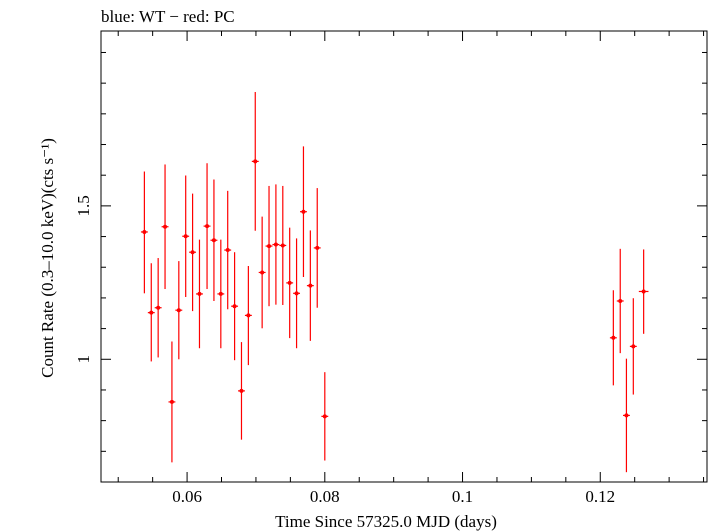 The width and height of the screenshot is (709, 532). Describe the element at coordinates (600, 496) in the screenshot. I see `x-tick-label: 0.12` at that location.